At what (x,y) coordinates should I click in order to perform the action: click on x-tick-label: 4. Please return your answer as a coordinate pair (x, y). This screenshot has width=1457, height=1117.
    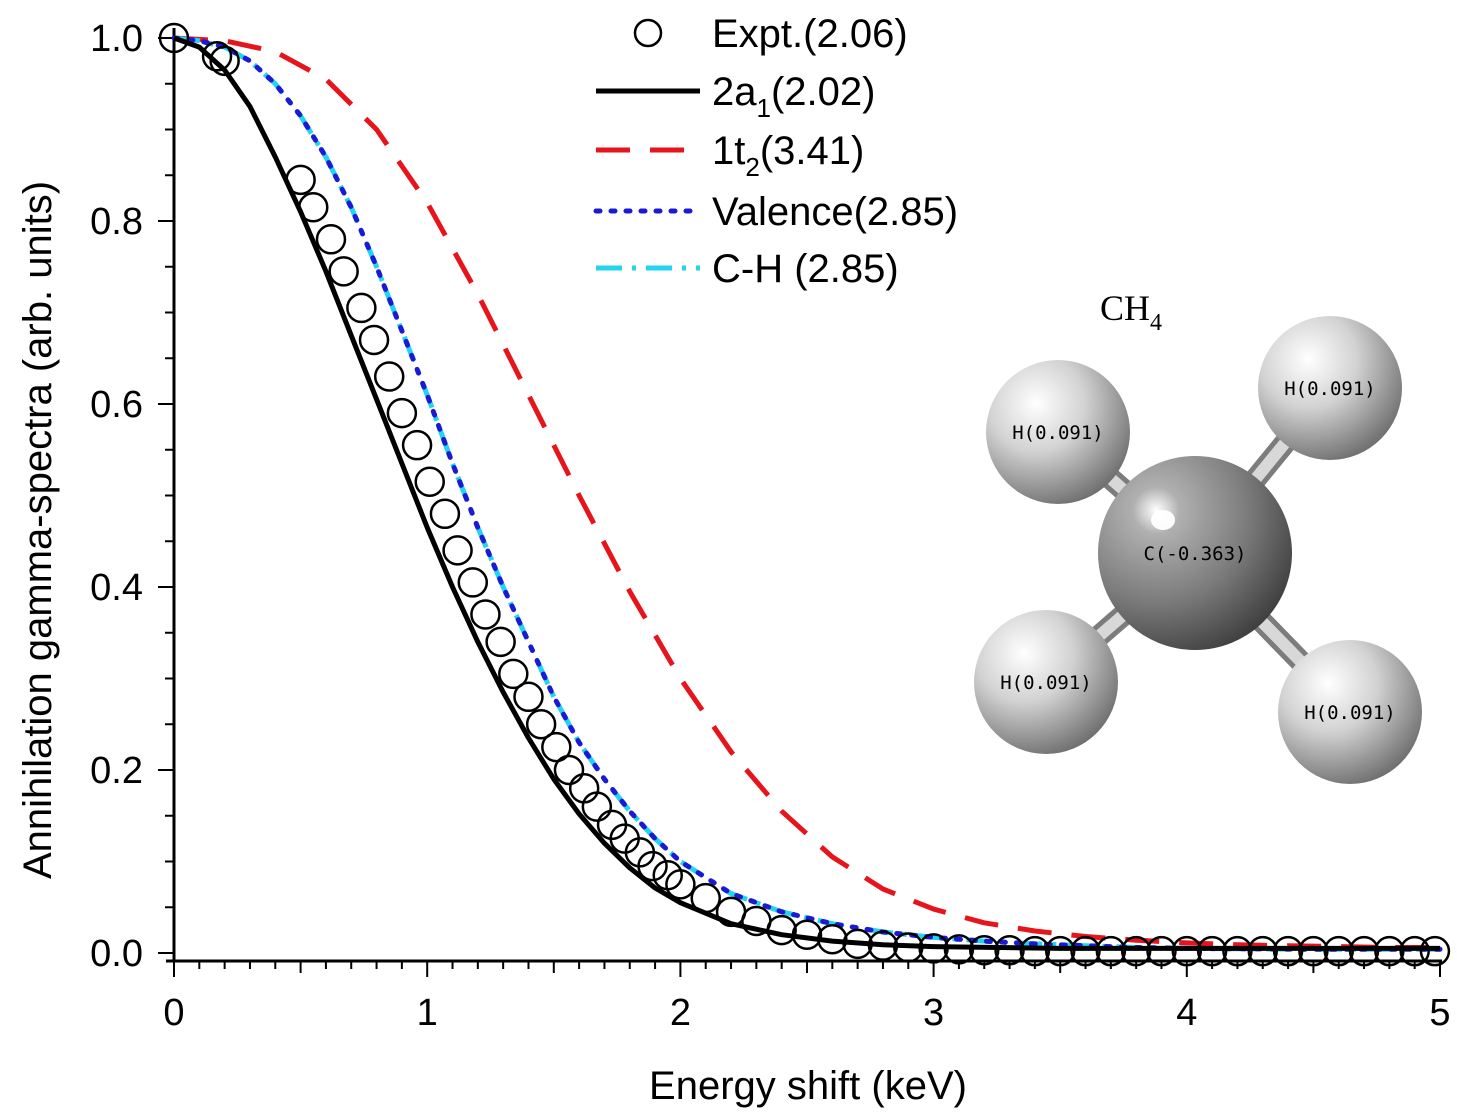
    Looking at the image, I should click on (1186, 1013).